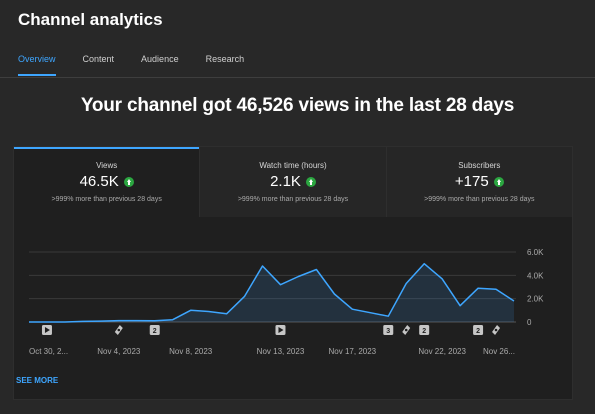  What do you see at coordinates (535, 275) in the screenshot?
I see `y-tick-label: 4.0K` at bounding box center [535, 275].